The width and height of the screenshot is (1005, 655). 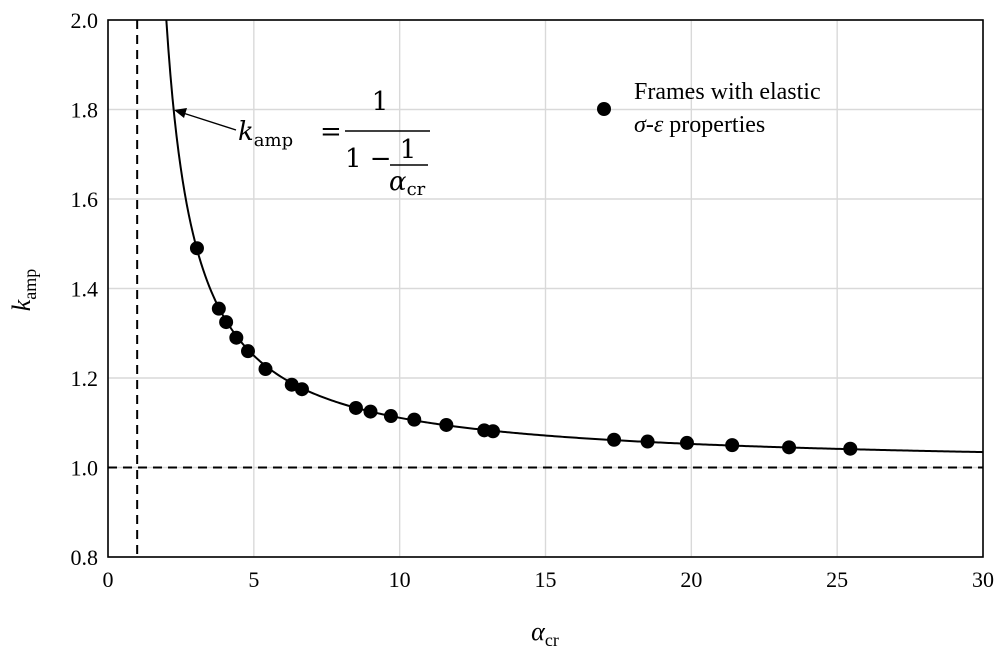 I want to click on formula-alpha-sub: cr, so click(x=416, y=189).